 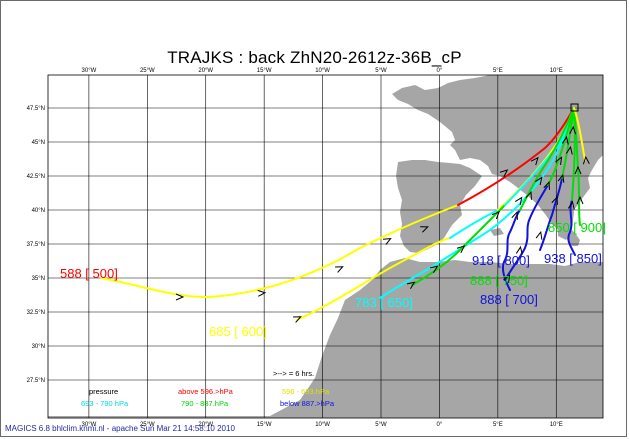 I want to click on label-850: 850 [ 900], so click(x=577, y=227).